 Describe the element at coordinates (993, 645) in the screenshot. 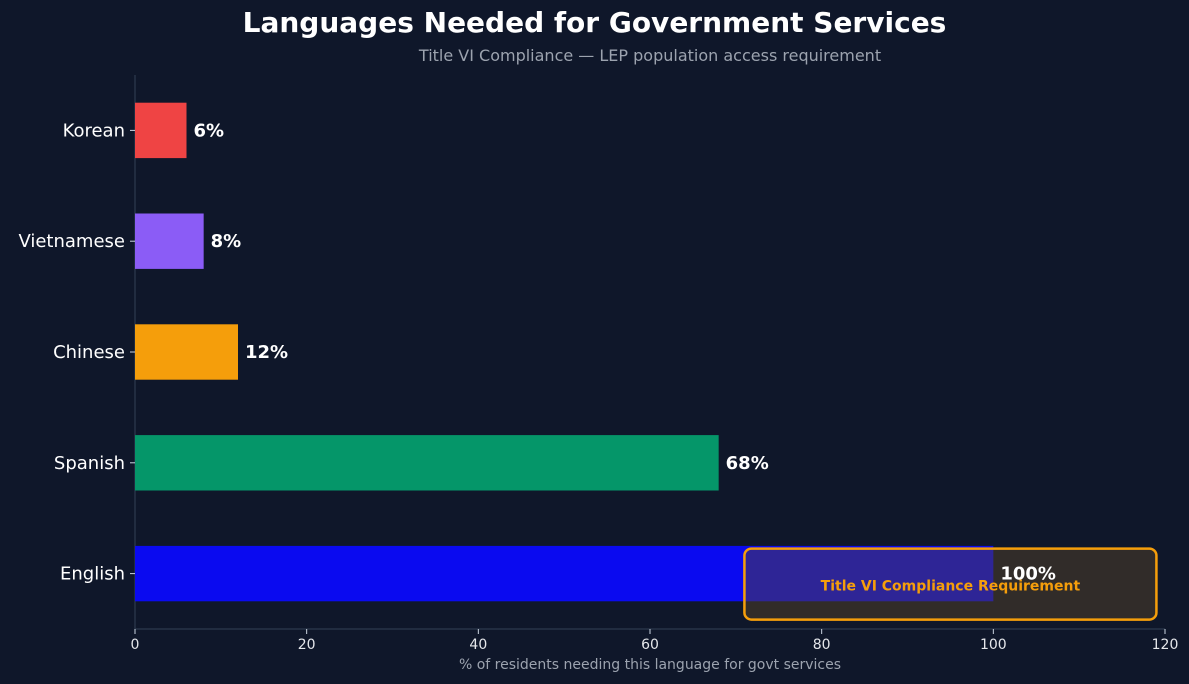

I see `x-tick-label: 100` at that location.